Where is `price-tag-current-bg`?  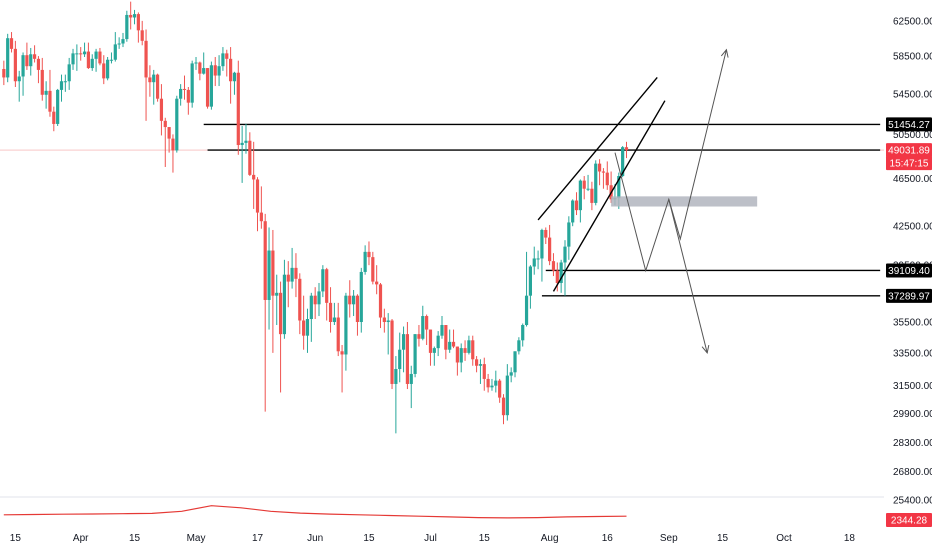
price-tag-current-bg is located at coordinates (909, 150).